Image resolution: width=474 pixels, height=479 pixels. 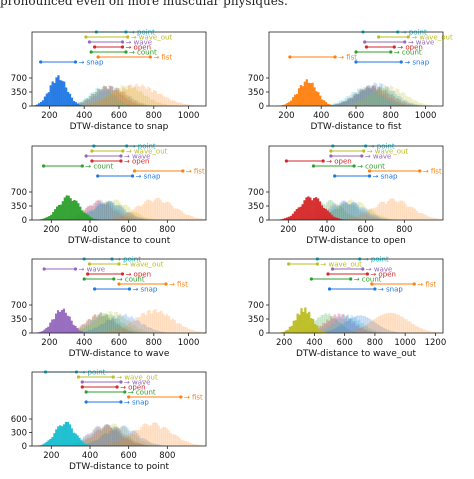 I want to click on interval-end-count, so click(x=82, y=165).